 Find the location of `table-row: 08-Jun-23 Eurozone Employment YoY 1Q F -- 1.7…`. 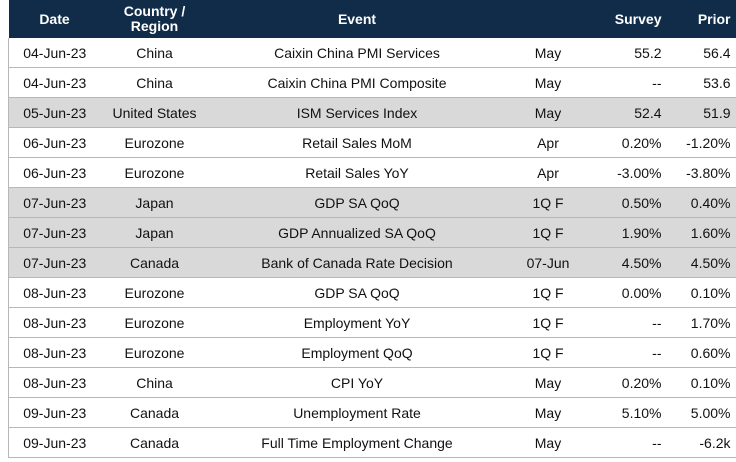

table-row: 08-Jun-23 Eurozone Employment YoY 1Q F -- 1.7… is located at coordinates (372, 322).